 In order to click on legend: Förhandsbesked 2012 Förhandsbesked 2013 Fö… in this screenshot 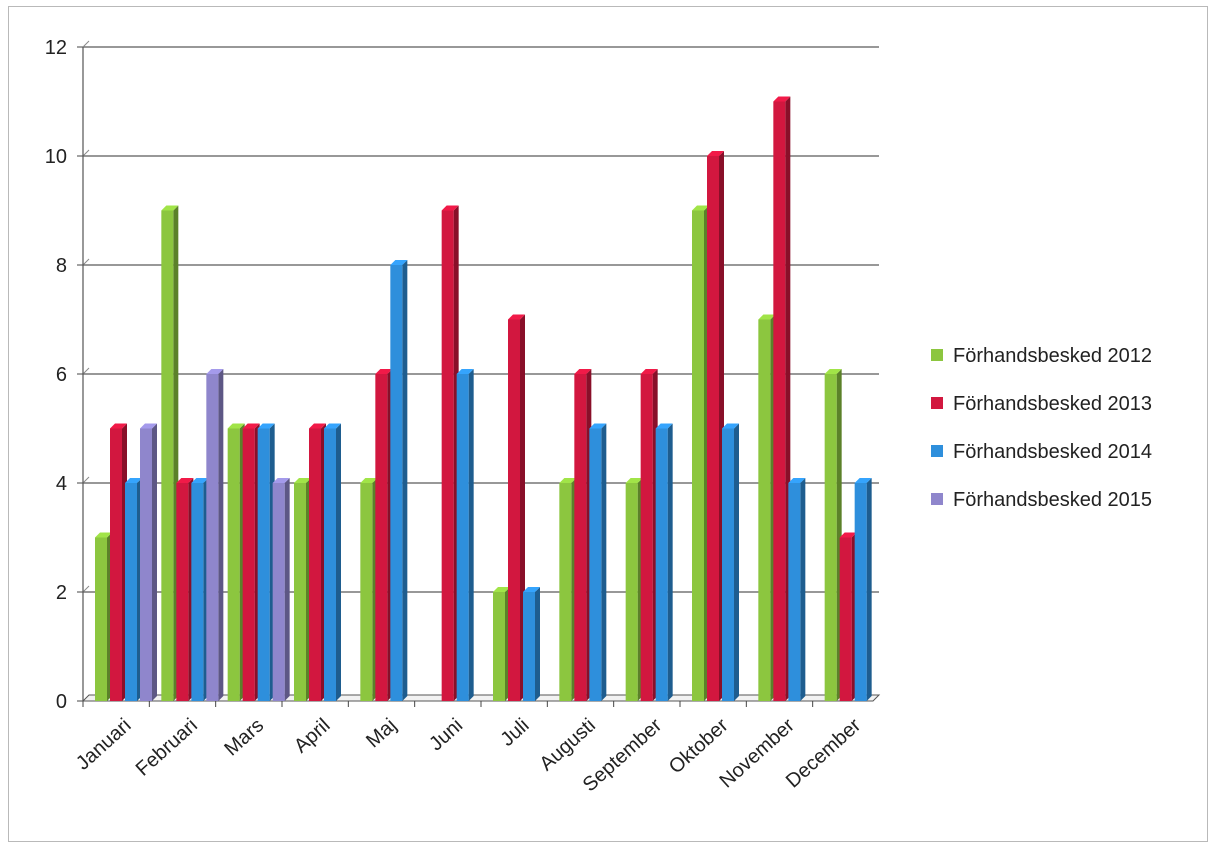, I will do `click(1041, 428)`.